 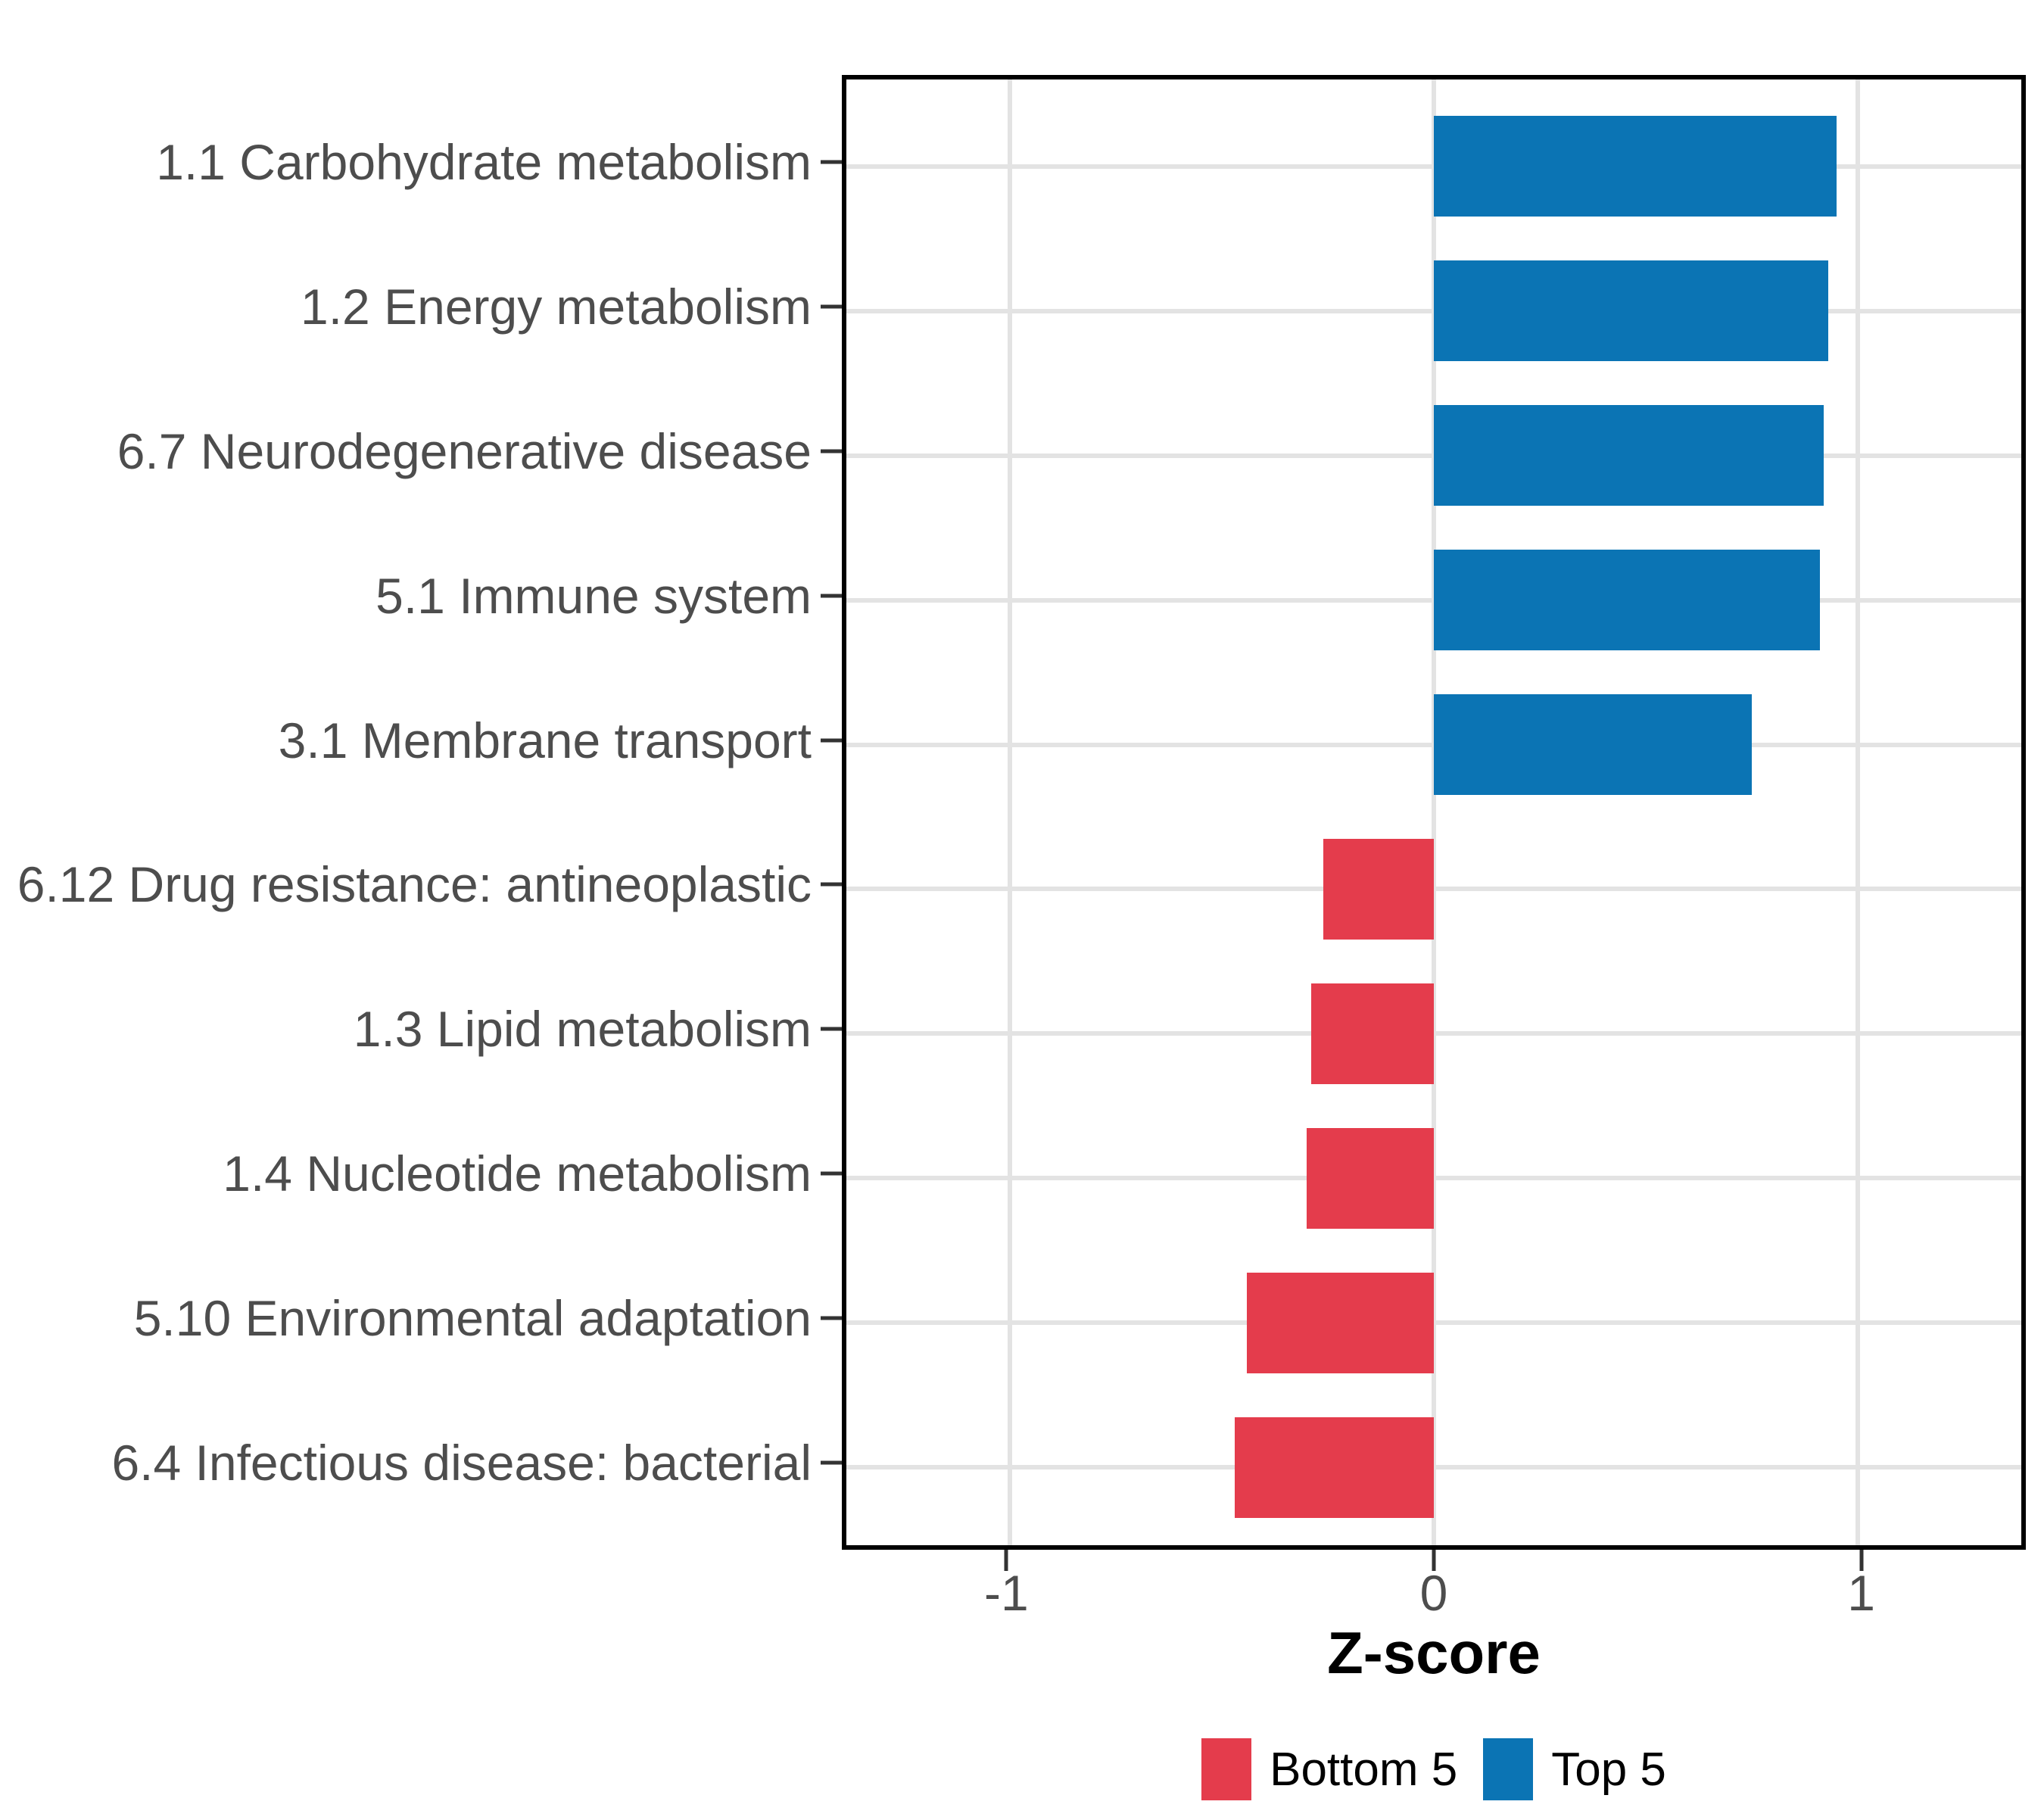 I want to click on y-axis-label: 1.4 Nucleotide metabolism, so click(x=517, y=1173).